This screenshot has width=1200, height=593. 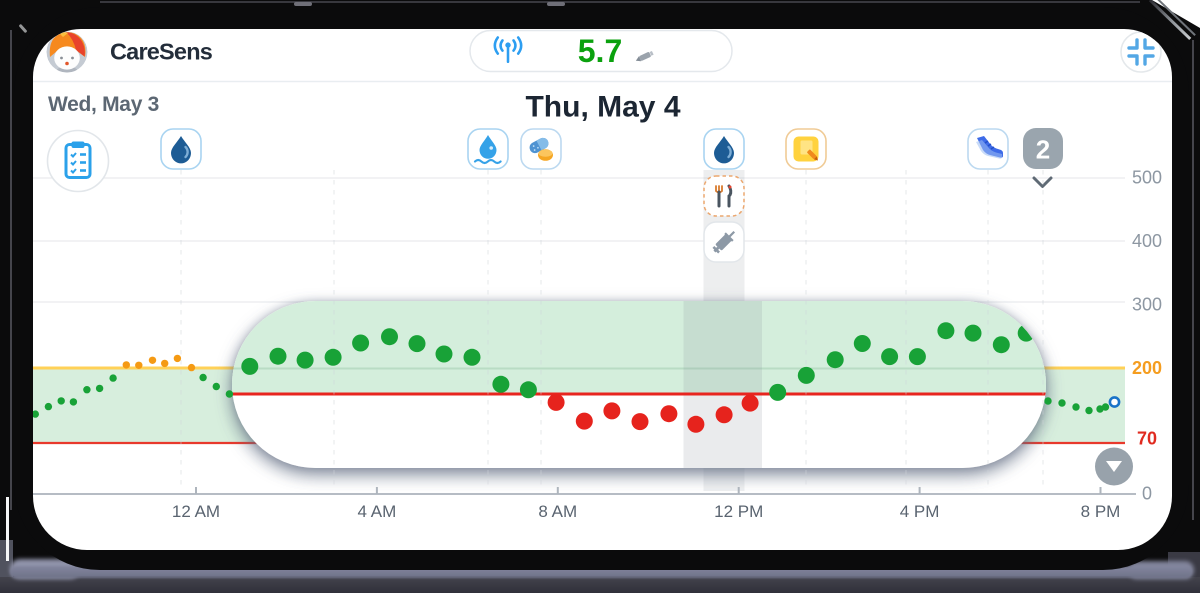 I want to click on svg-text: 5.7, so click(x=600, y=51).